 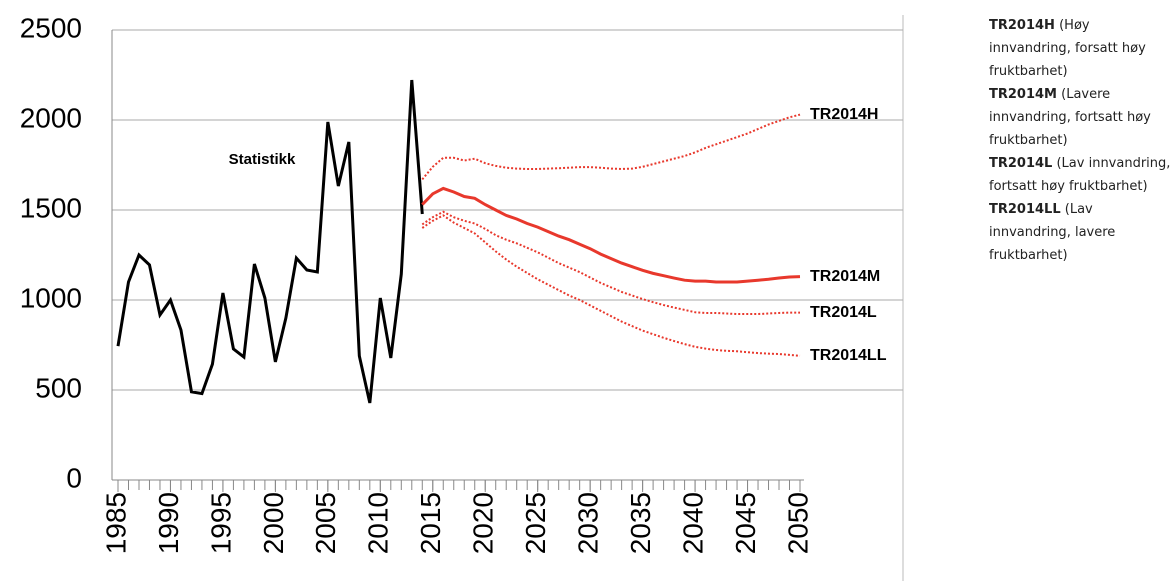 I want to click on x-tick-label: 2020, so click(x=483, y=523).